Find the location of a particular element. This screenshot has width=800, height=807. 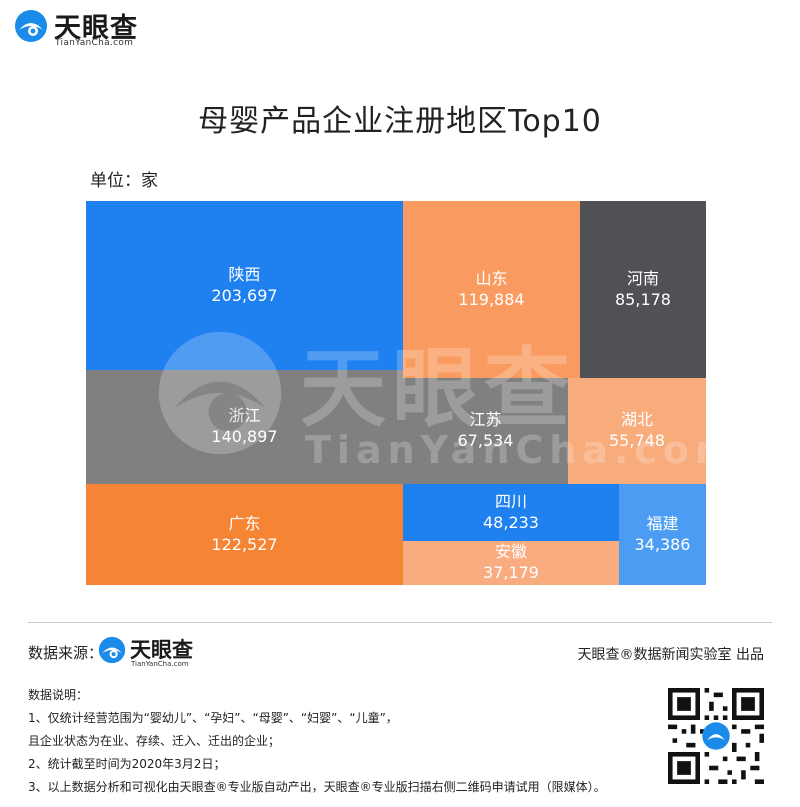

cell-label: 陕西 is located at coordinates (244, 274).